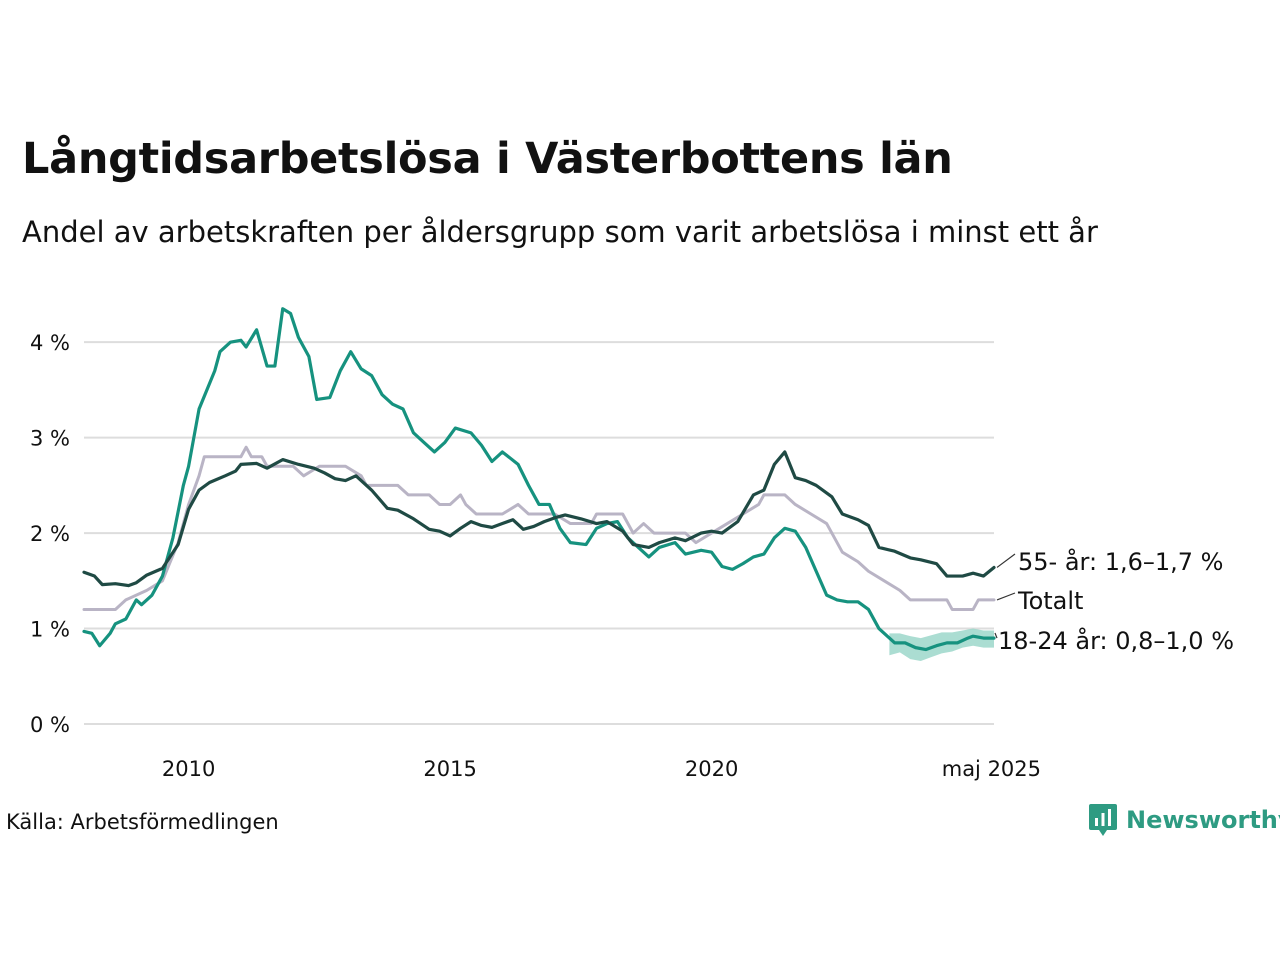 This screenshot has height=960, width=1280. I want to click on series-end-label: Totalt, so click(1050, 601).